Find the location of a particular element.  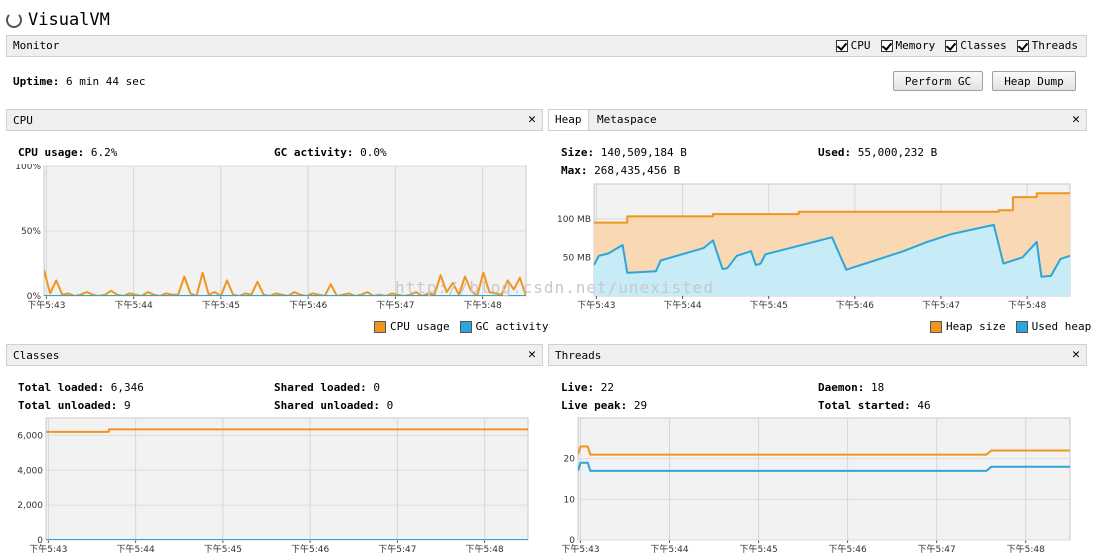

series-line-live-peak is located at coordinates (824, 450).